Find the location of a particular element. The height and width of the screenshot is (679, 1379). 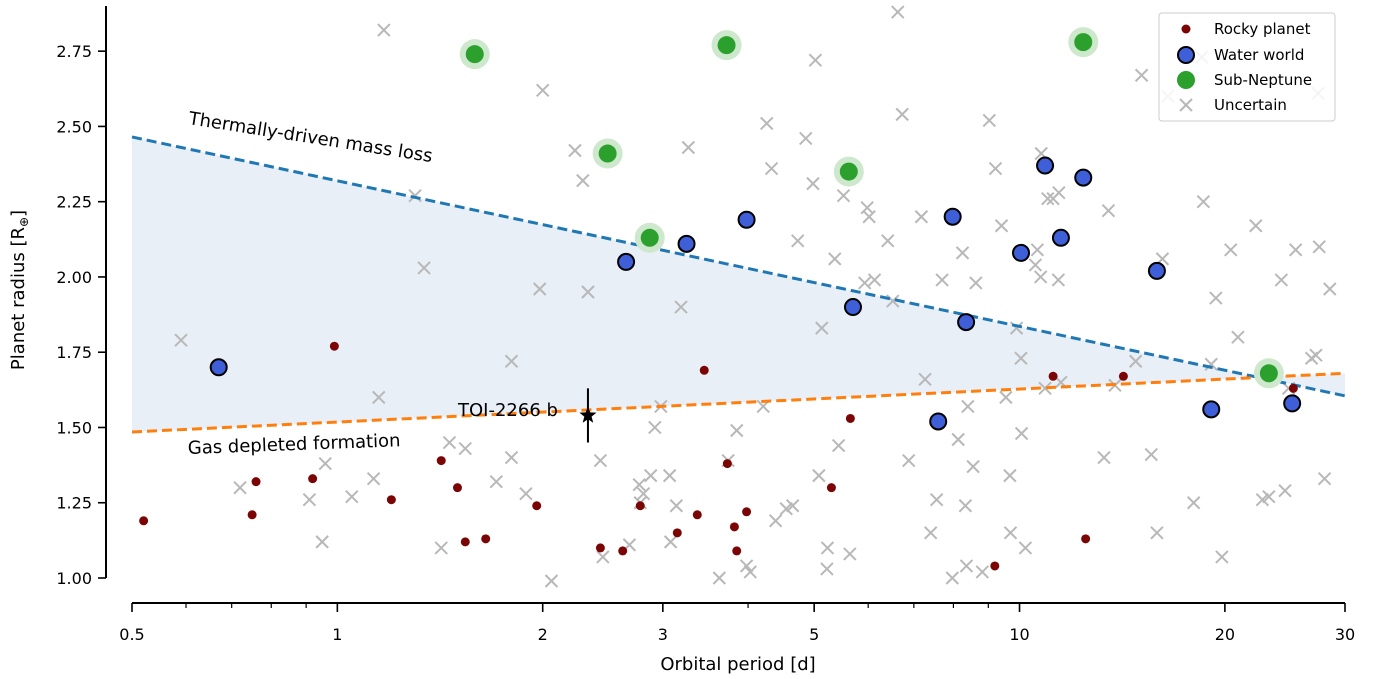

uncertain-point-81-b is located at coordinates (973, 466).